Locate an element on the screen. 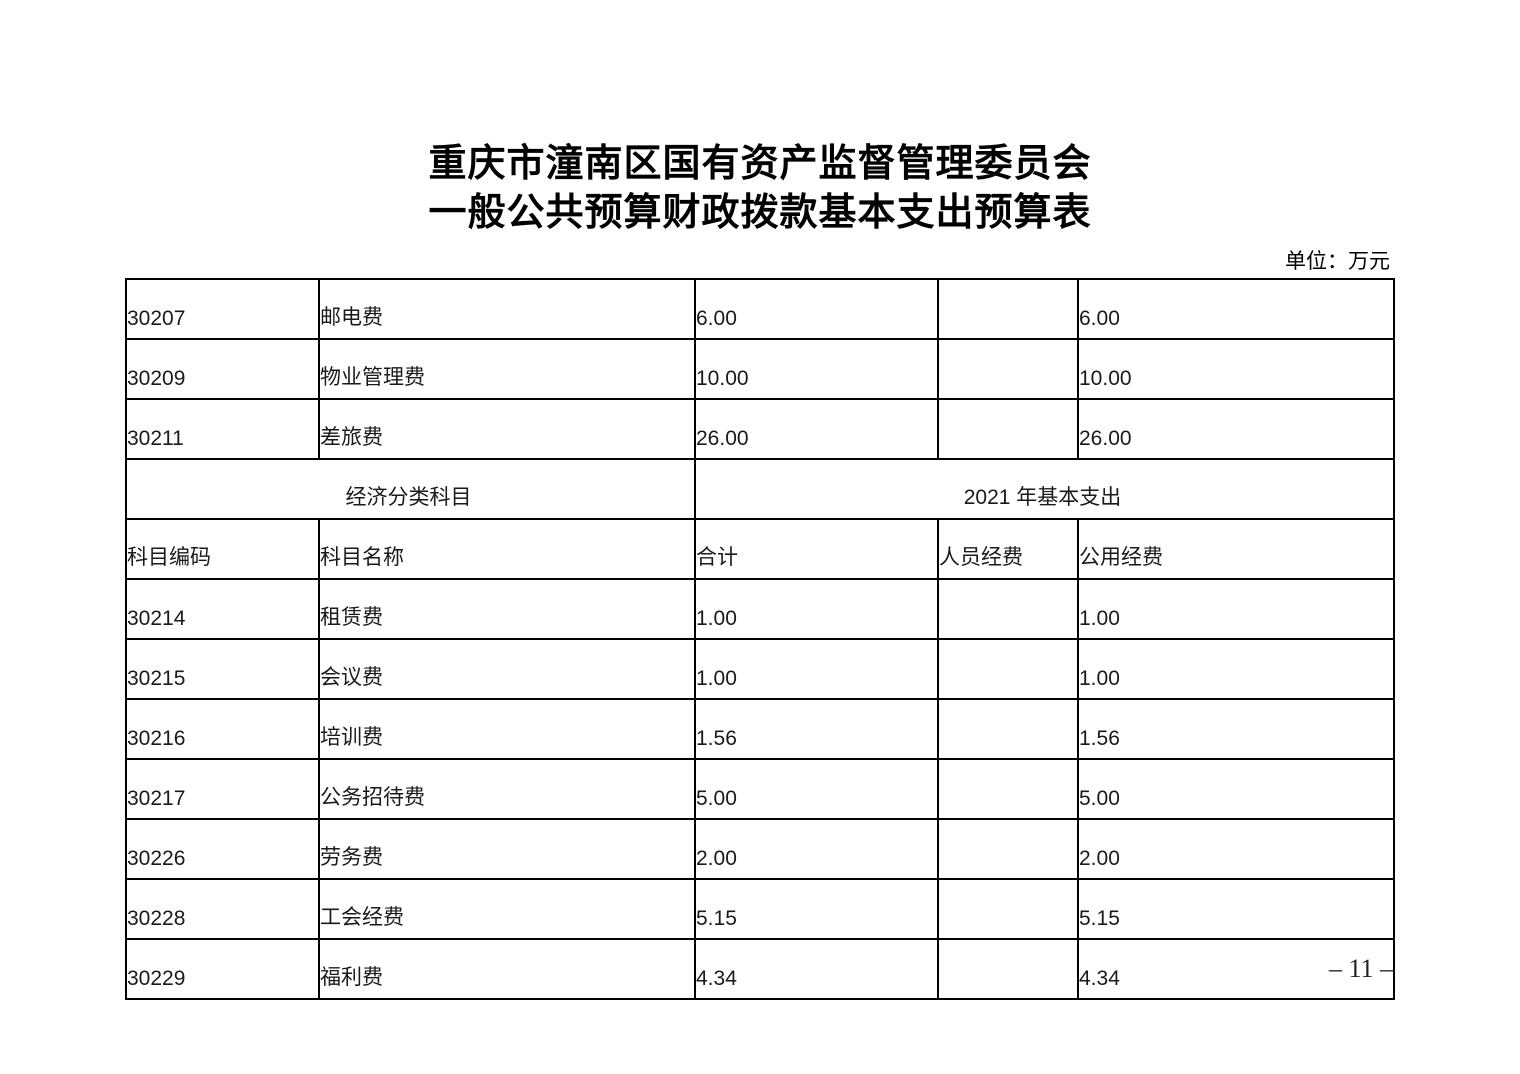  subject-name-cell: 福利费 is located at coordinates (507, 969).